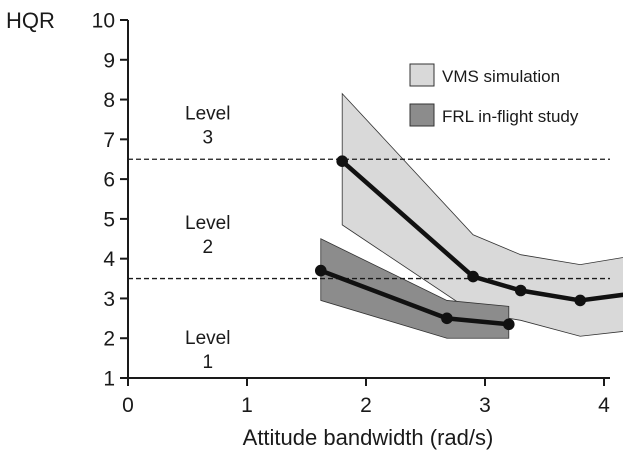 The image size is (623, 452). I want to click on x-tick-label-4: 4, so click(604, 405).